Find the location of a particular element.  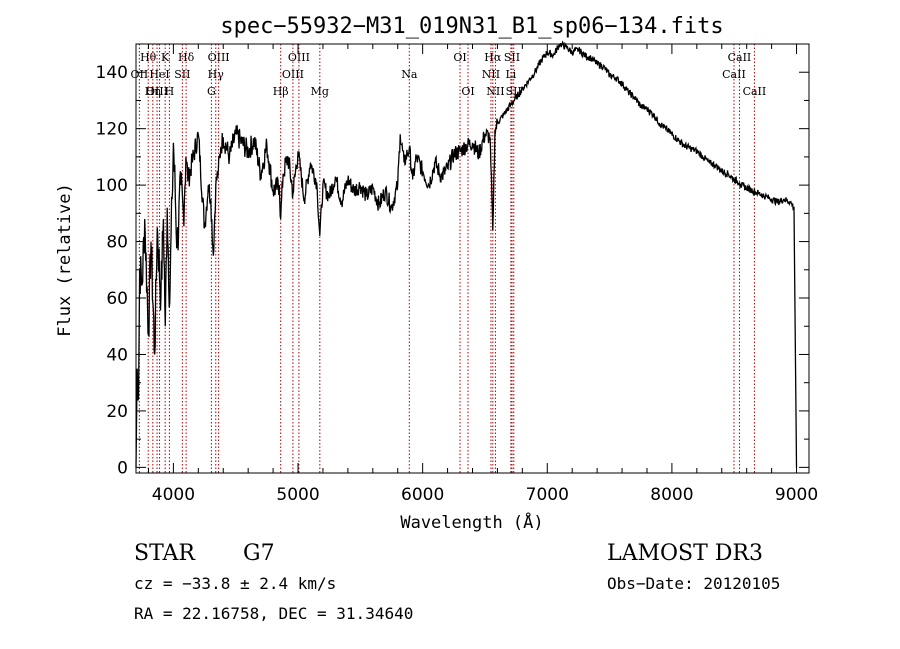

y-tick-label: 80 is located at coordinates (117, 243).